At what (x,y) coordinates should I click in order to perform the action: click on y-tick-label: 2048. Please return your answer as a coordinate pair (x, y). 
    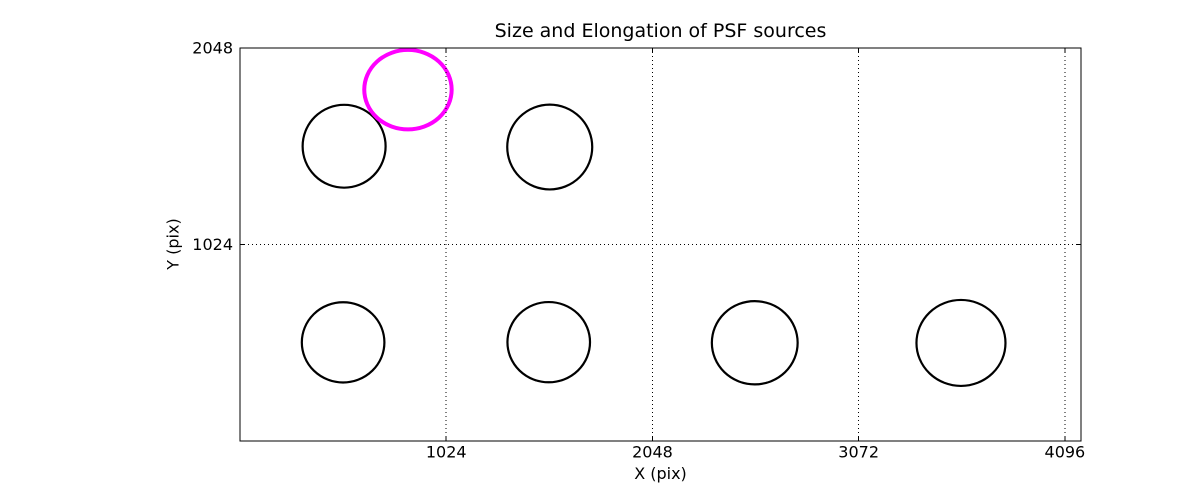
    Looking at the image, I should click on (212, 48).